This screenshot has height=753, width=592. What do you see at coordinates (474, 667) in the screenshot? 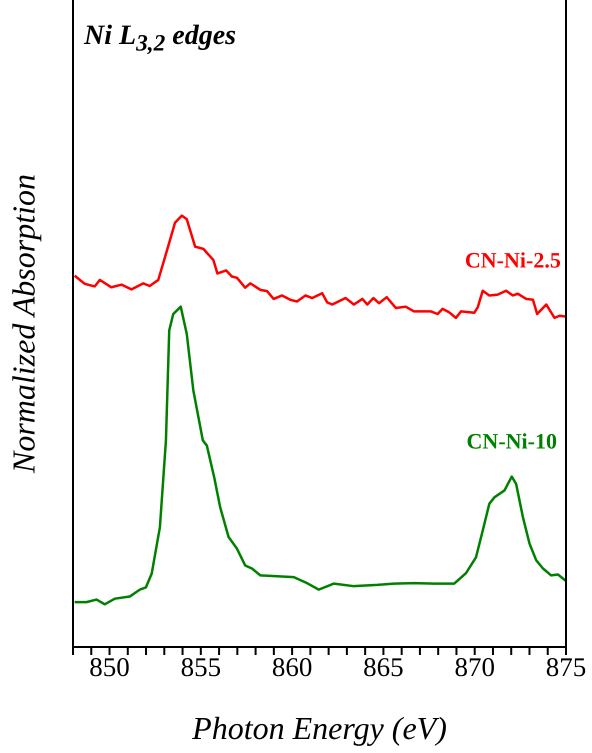
I see `x-tick-label: 870` at bounding box center [474, 667].